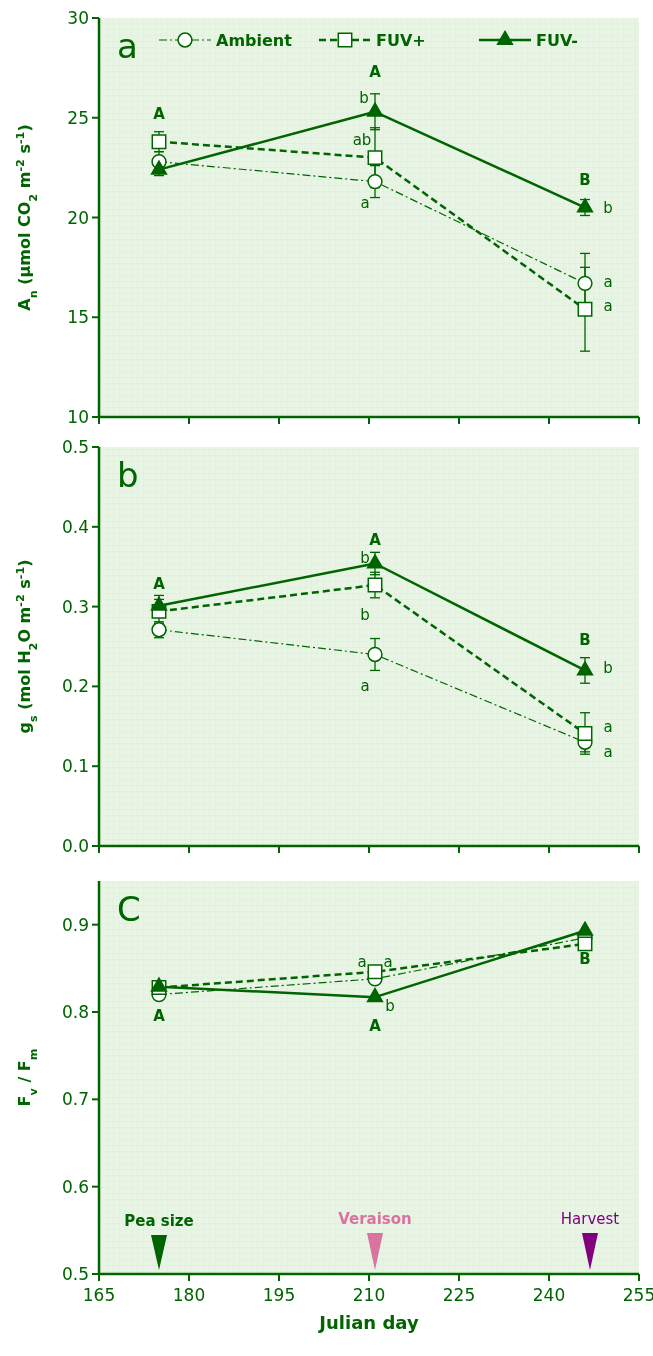  I want to click on legend-label: Ambient, so click(254, 40).